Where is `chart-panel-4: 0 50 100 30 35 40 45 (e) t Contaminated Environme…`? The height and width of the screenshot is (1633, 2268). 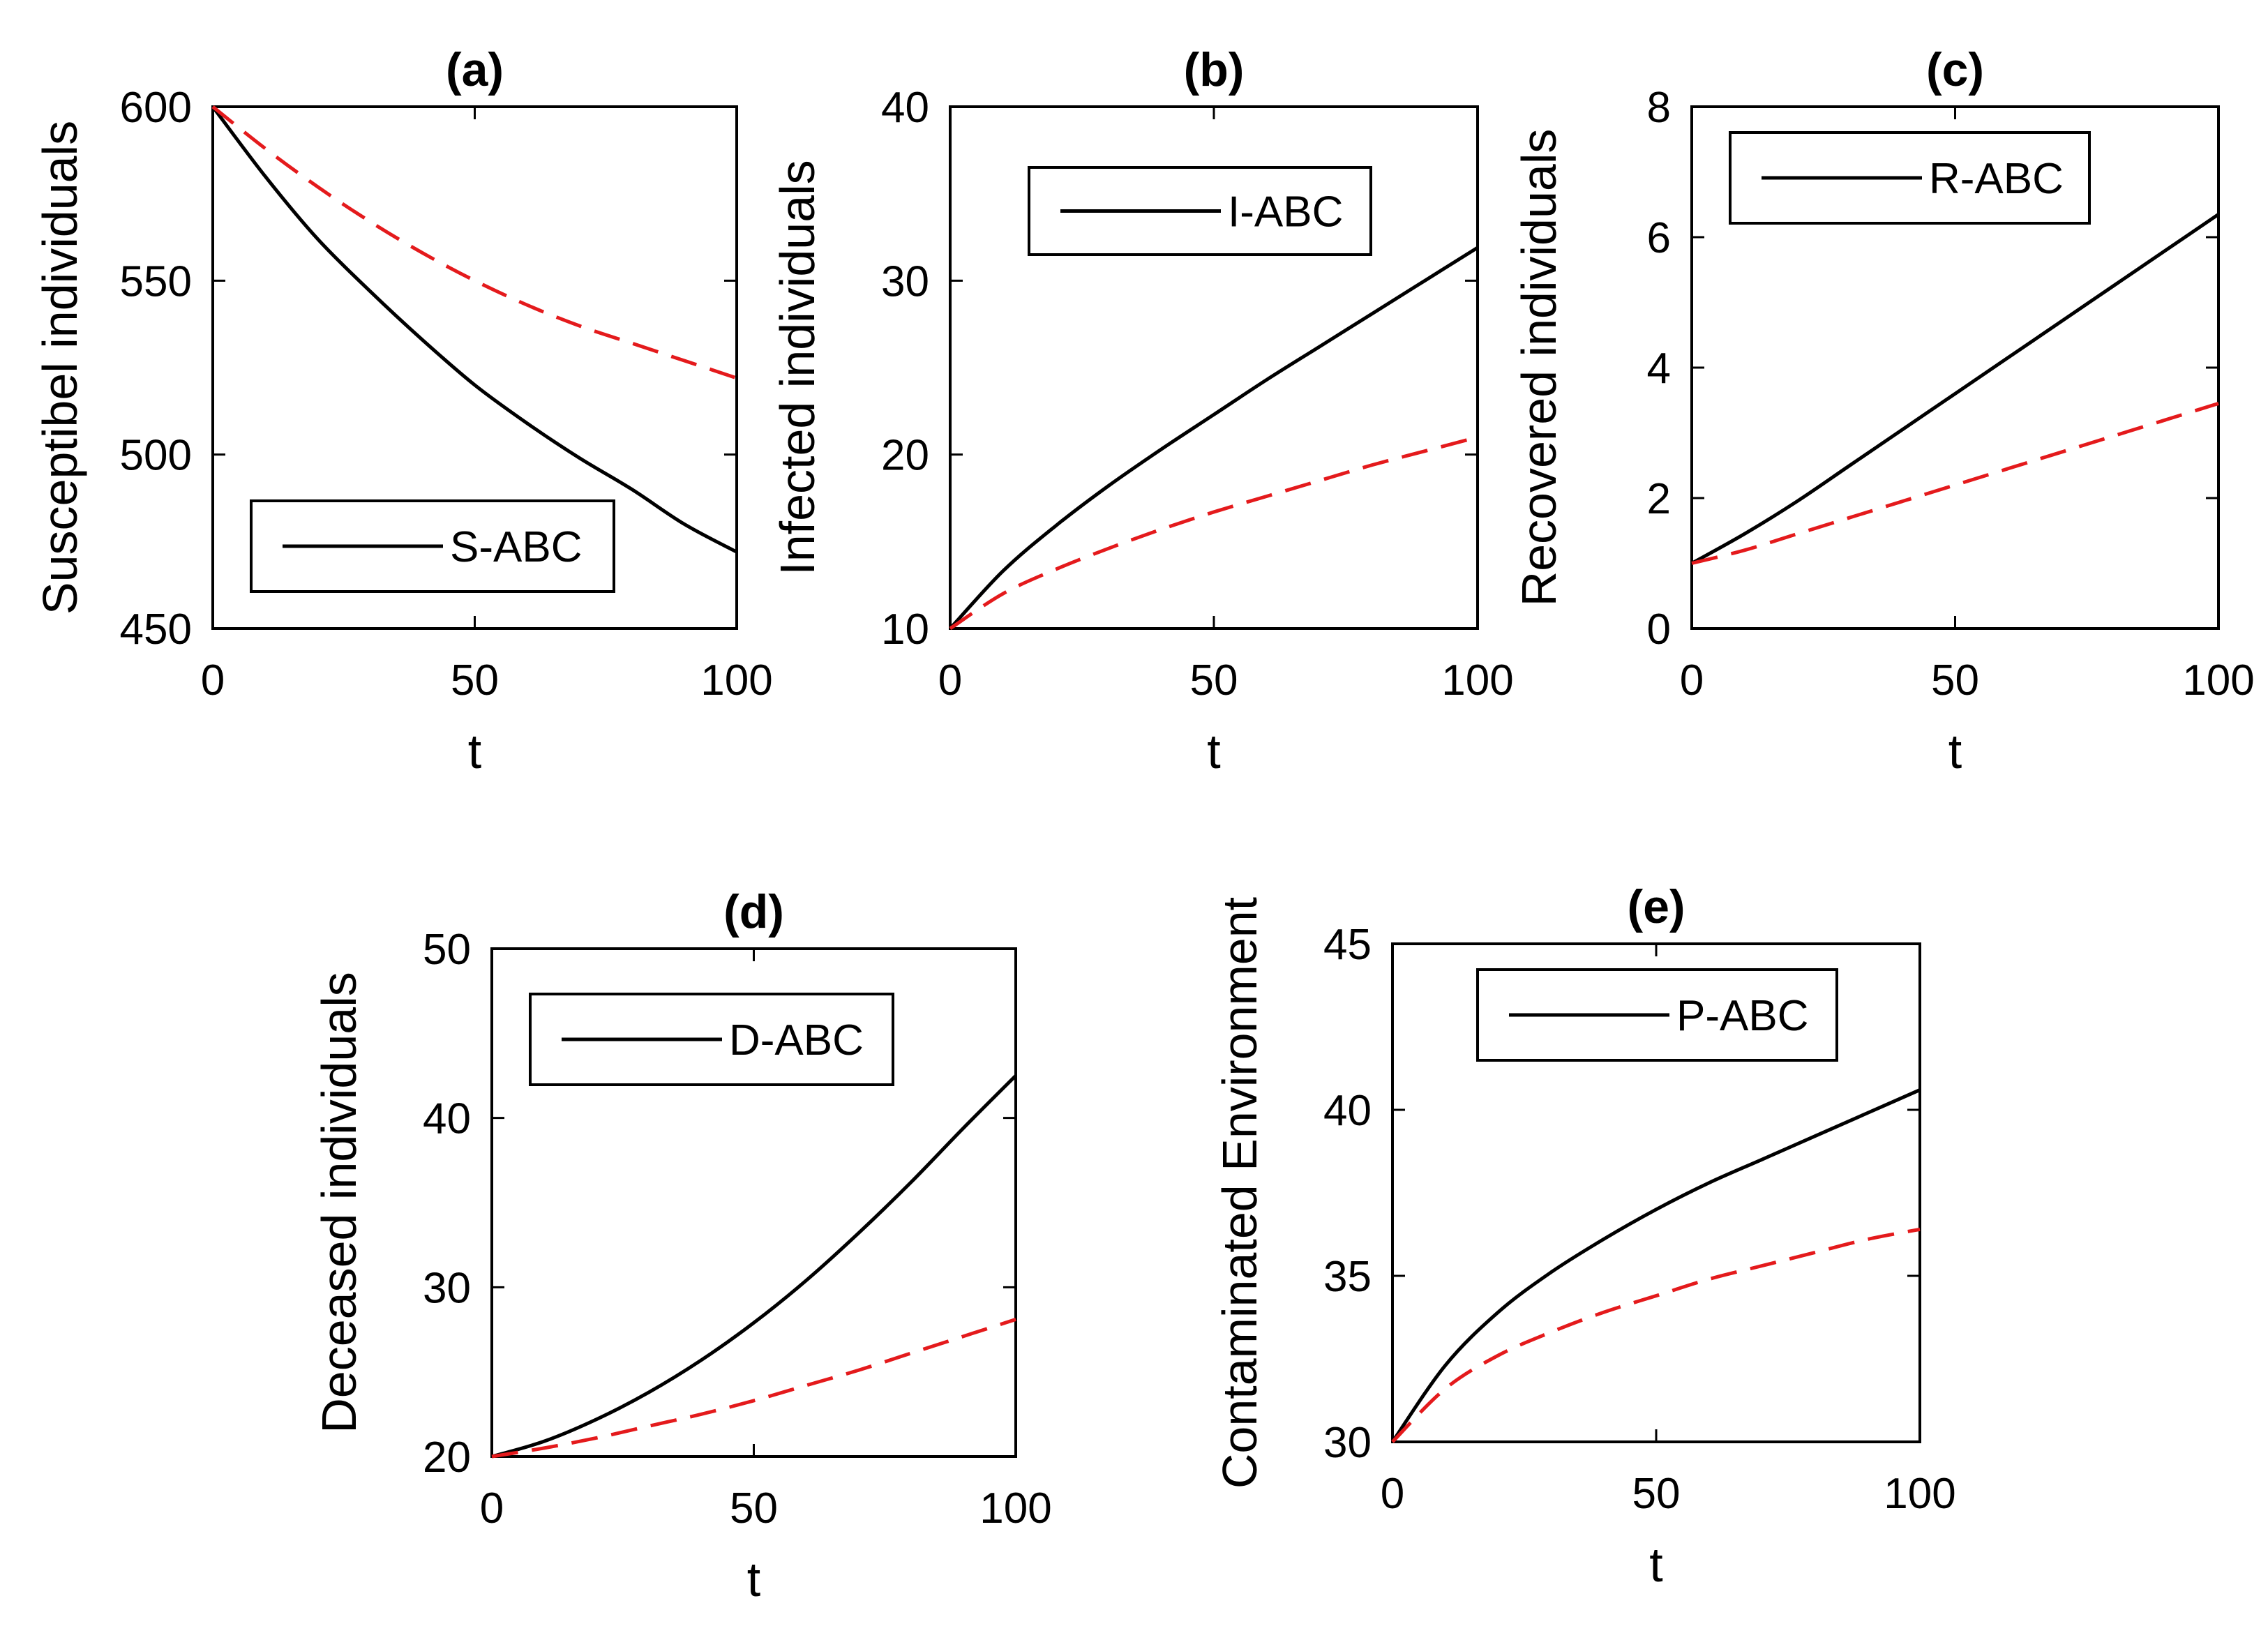 chart-panel-4: 0 50 100 30 35 40 45 (e) t Contaminated Environme… is located at coordinates (1584, 1236).